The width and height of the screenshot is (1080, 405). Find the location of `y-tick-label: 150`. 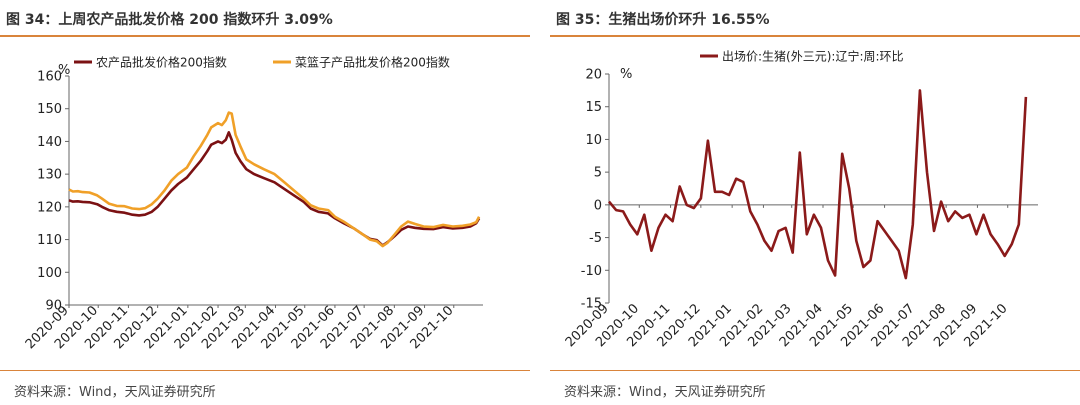

y-tick-label: 150 is located at coordinates (49, 109).